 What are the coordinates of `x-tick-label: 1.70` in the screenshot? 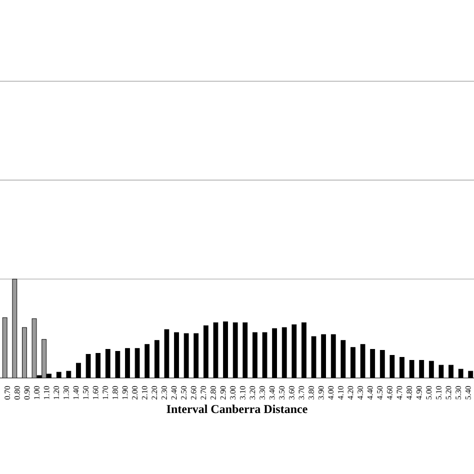 It's located at (105, 393).